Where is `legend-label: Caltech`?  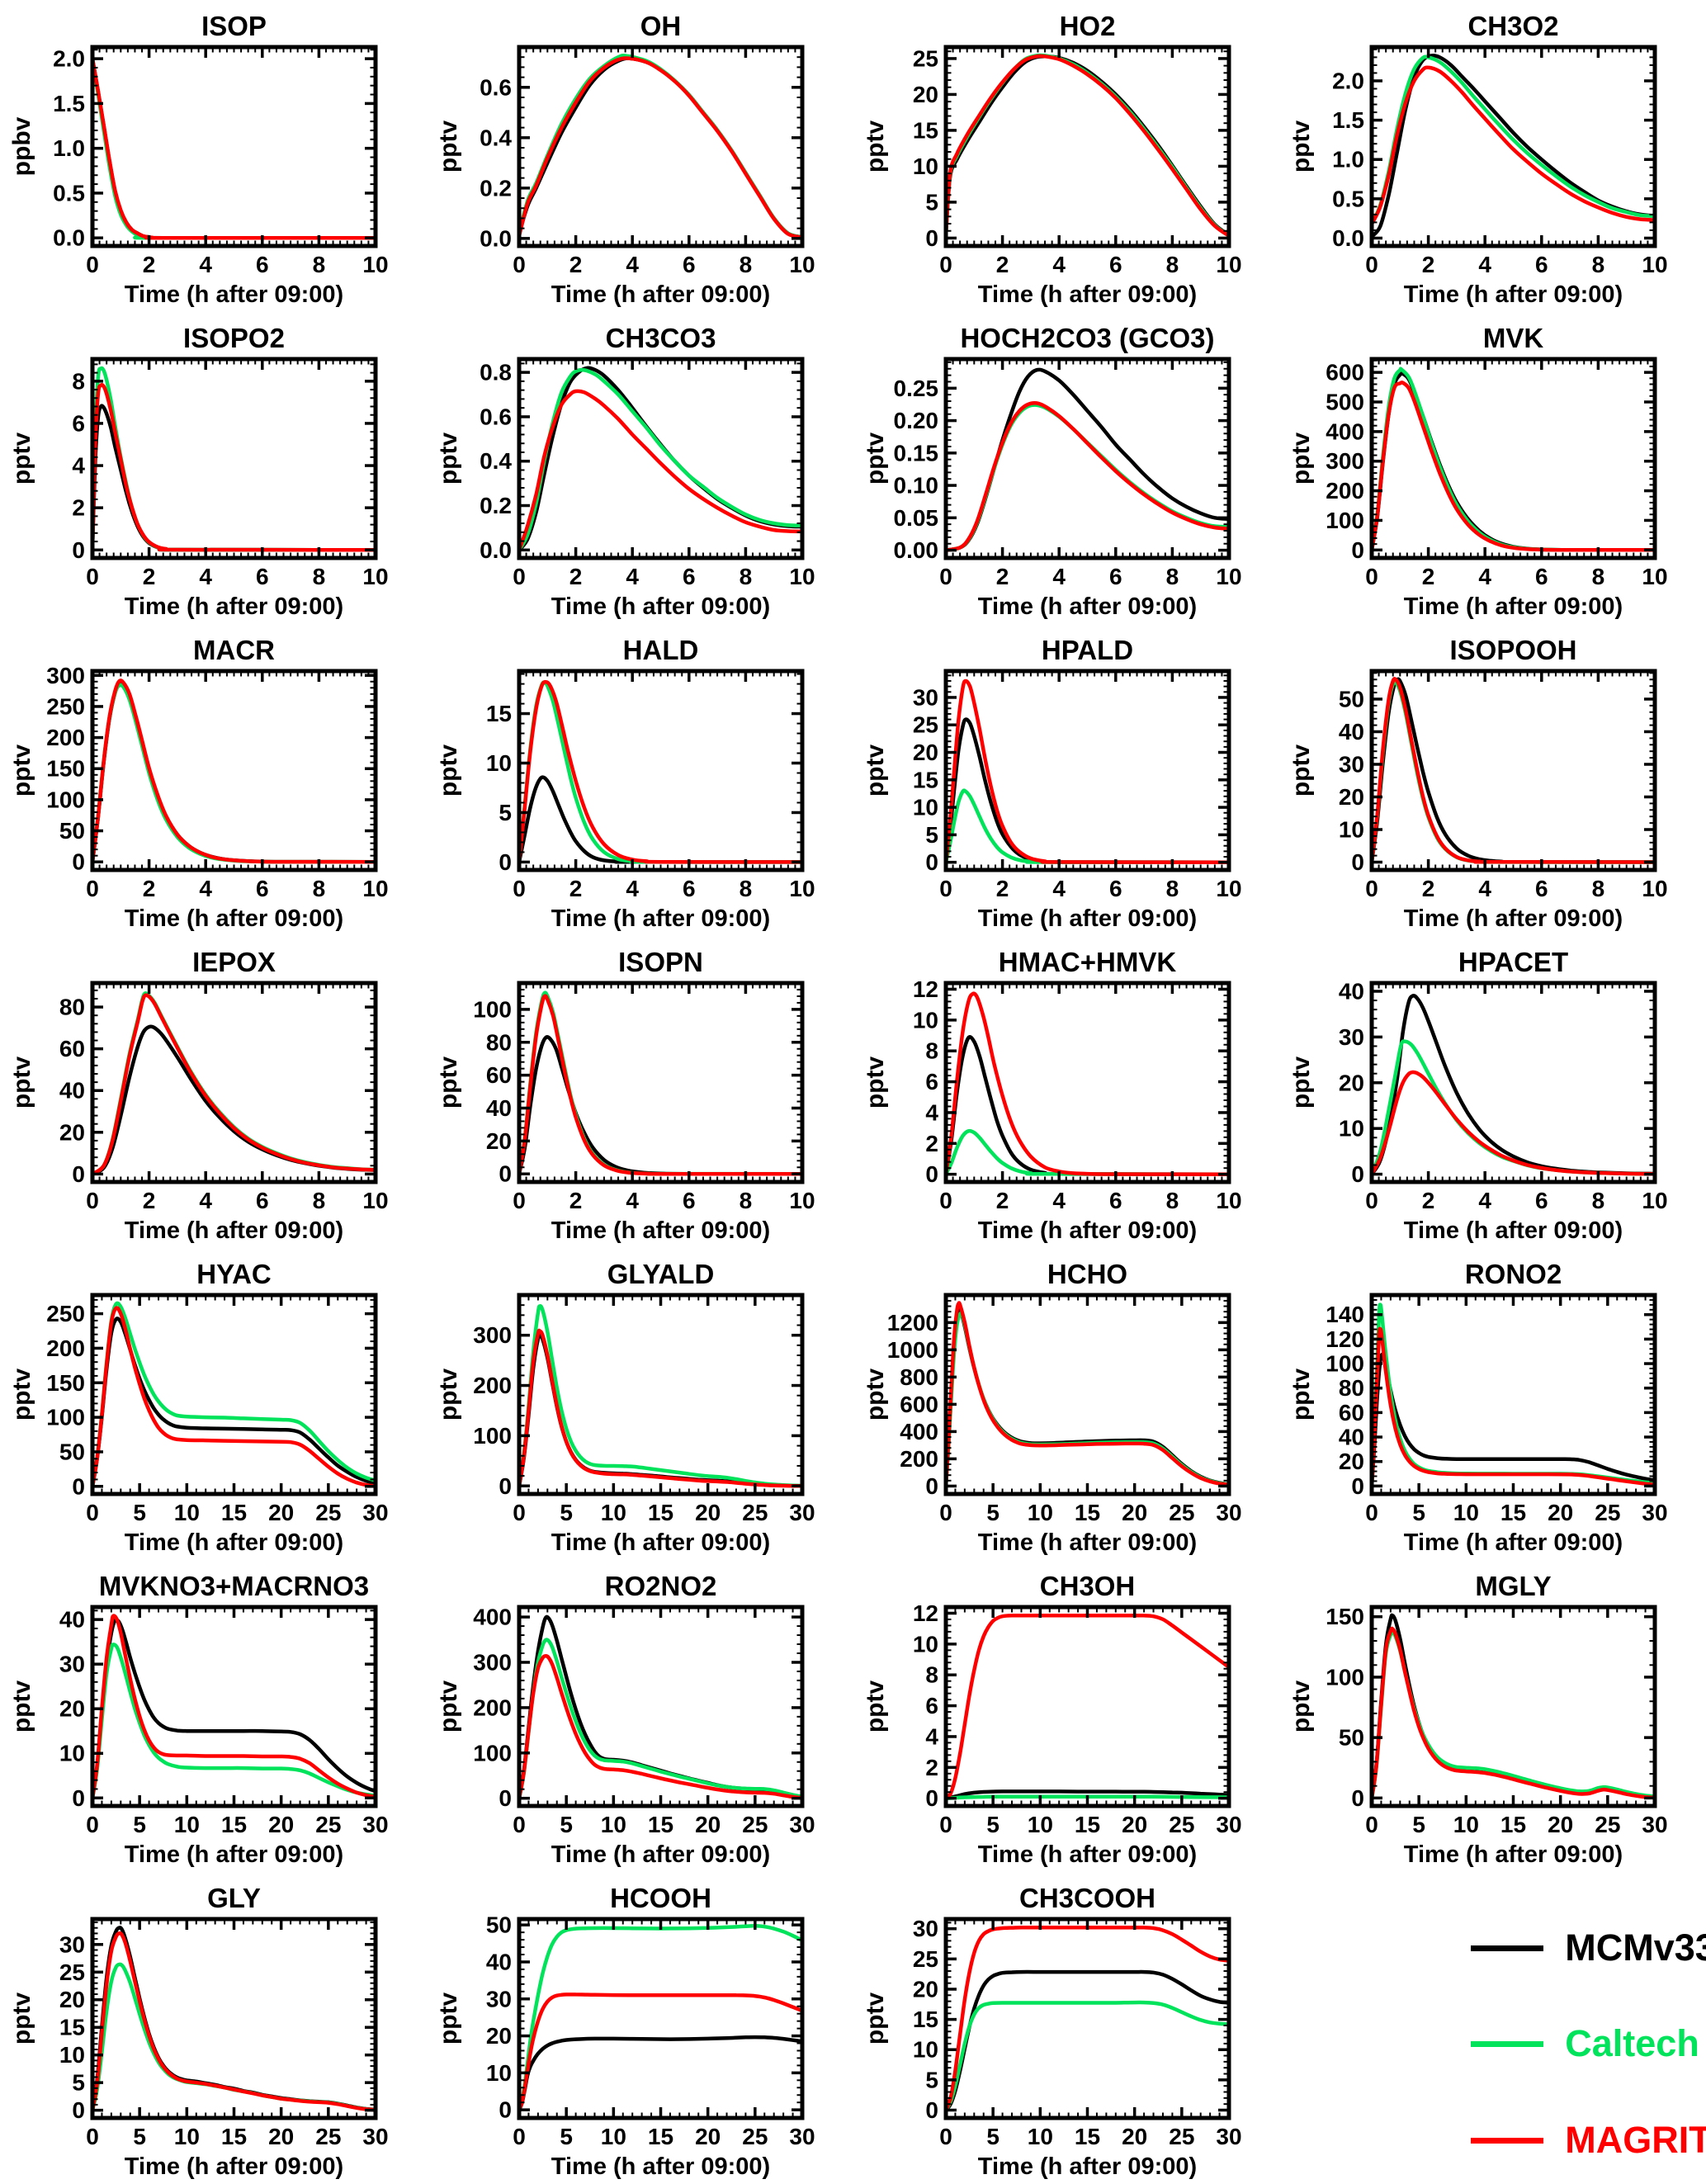
legend-label: Caltech is located at coordinates (1632, 2043).